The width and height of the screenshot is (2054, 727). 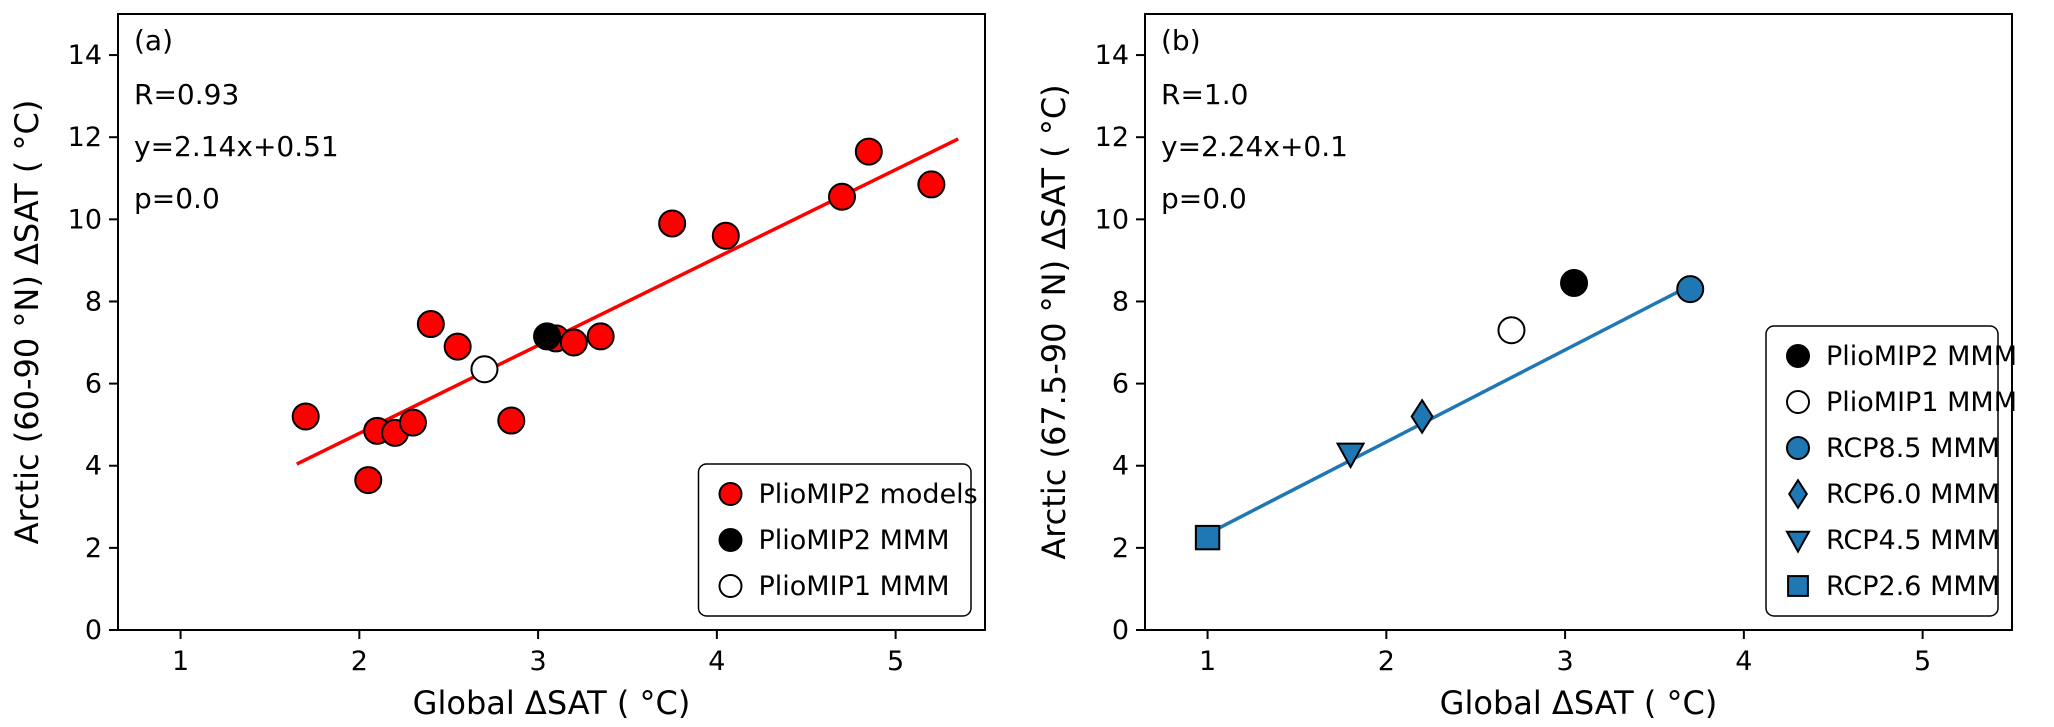 What do you see at coordinates (1798, 494) in the screenshot?
I see `legend-marker-rcp6-0-mmm` at bounding box center [1798, 494].